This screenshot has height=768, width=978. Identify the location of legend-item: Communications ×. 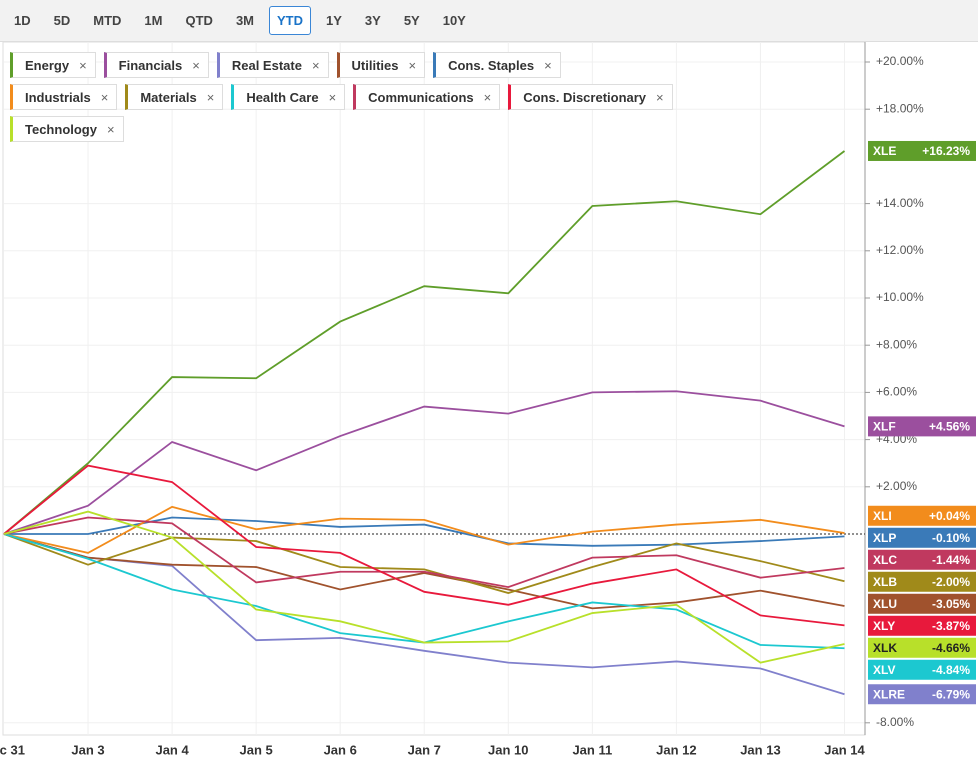
(427, 97).